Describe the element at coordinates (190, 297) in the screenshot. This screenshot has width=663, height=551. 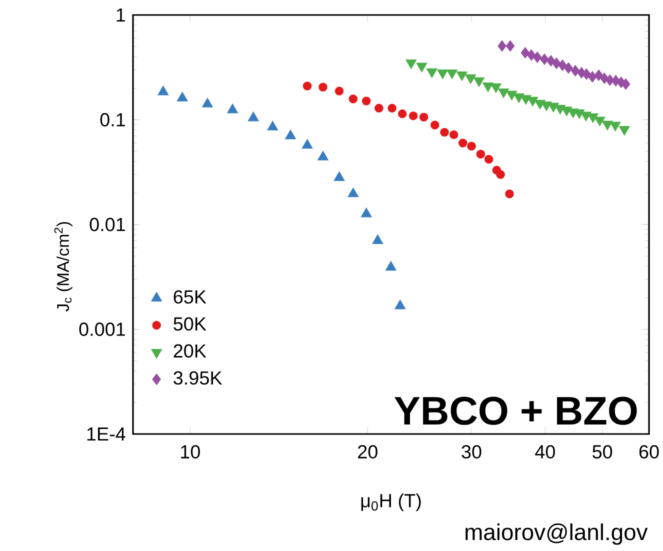
I see `legend-label: 65K` at that location.